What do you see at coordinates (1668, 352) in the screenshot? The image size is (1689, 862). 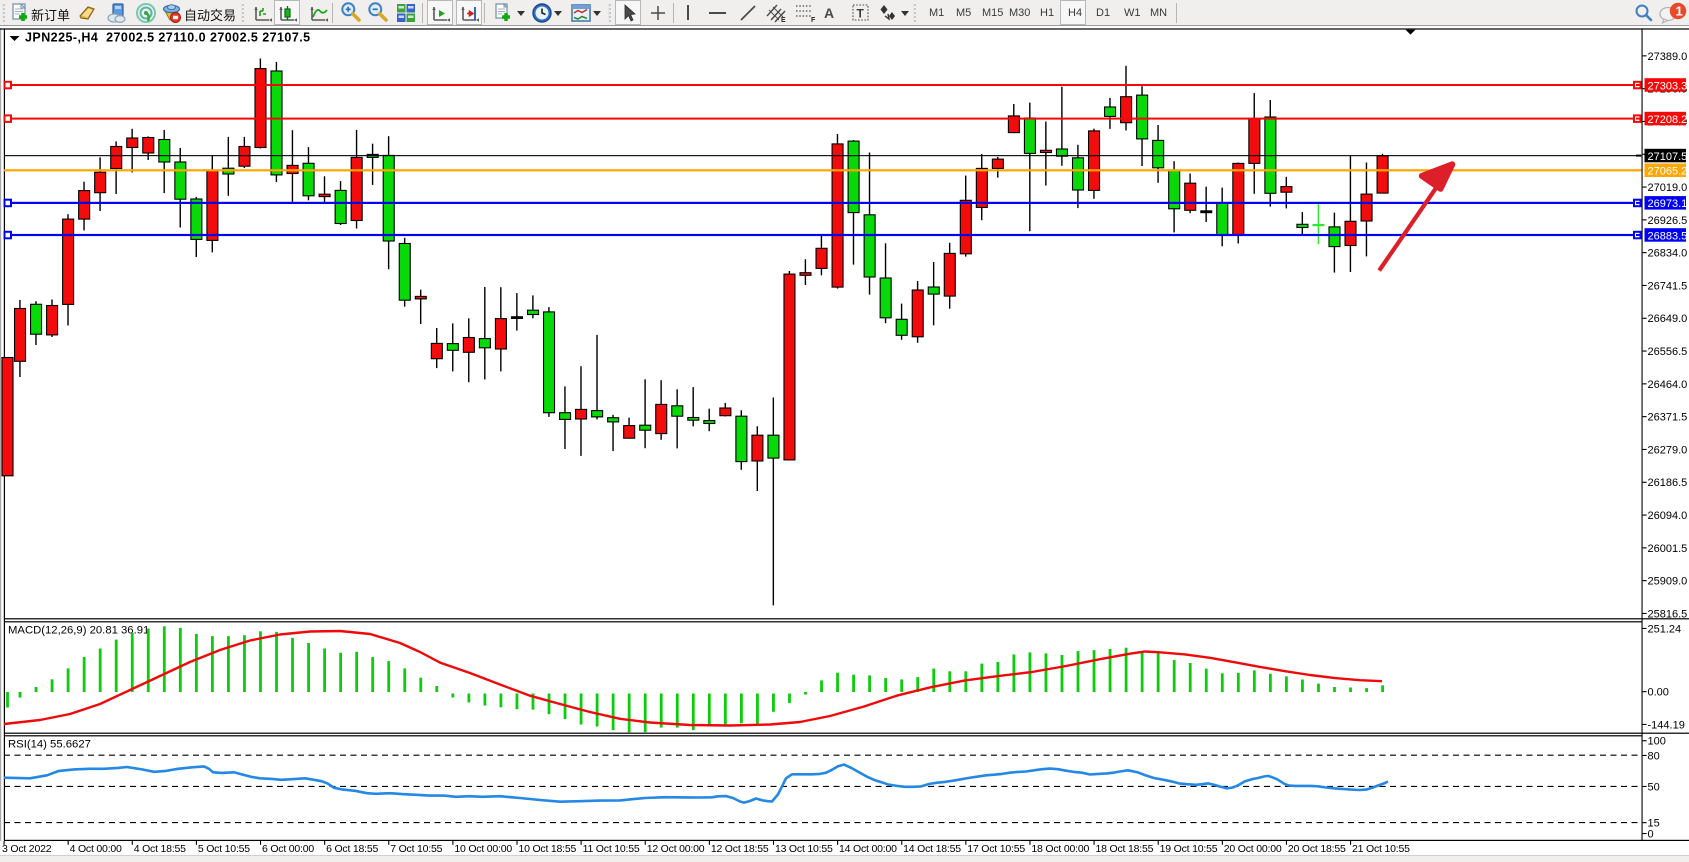 I see `svg-text: 26556.5` at bounding box center [1668, 352].